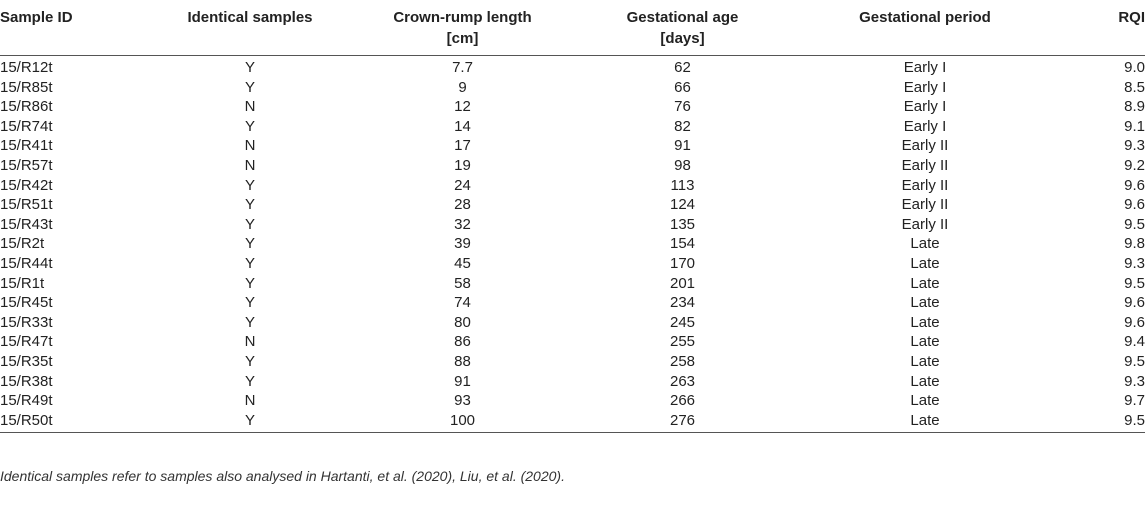 Image resolution: width=1145 pixels, height=511 pixels. Describe the element at coordinates (26, 165) in the screenshot. I see `cell-sample-id: 15/R57t` at that location.